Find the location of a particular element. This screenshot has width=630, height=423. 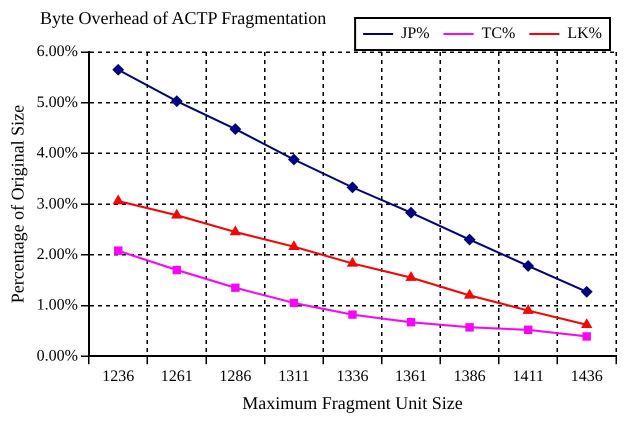

x-tick-label: 1261 is located at coordinates (176, 377).